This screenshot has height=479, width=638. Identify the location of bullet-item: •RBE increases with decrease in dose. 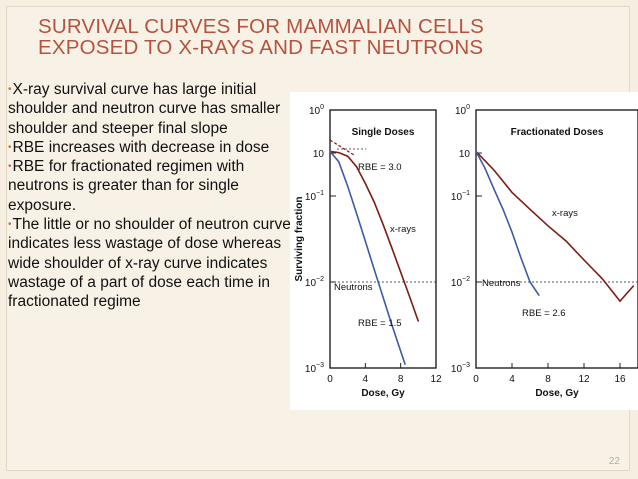
(150, 147).